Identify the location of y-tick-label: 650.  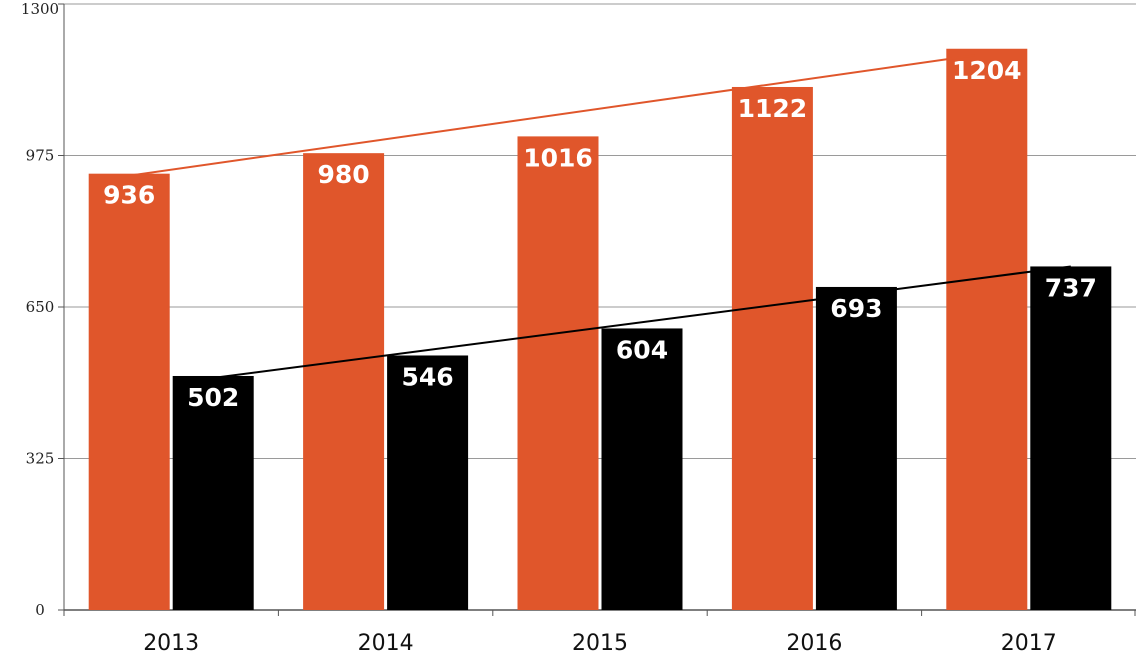
(40, 307).